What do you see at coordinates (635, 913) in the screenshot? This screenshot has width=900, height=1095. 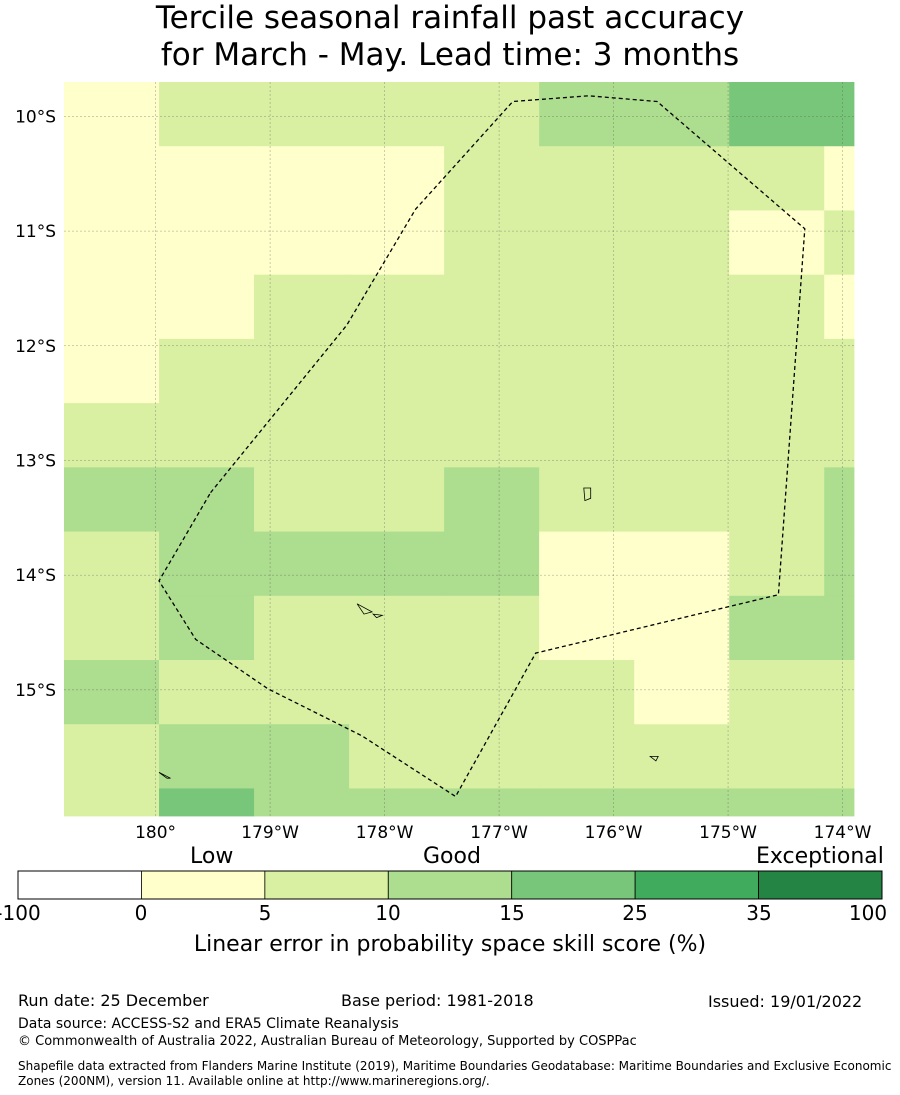 I see `colorbar-tick: 25` at bounding box center [635, 913].